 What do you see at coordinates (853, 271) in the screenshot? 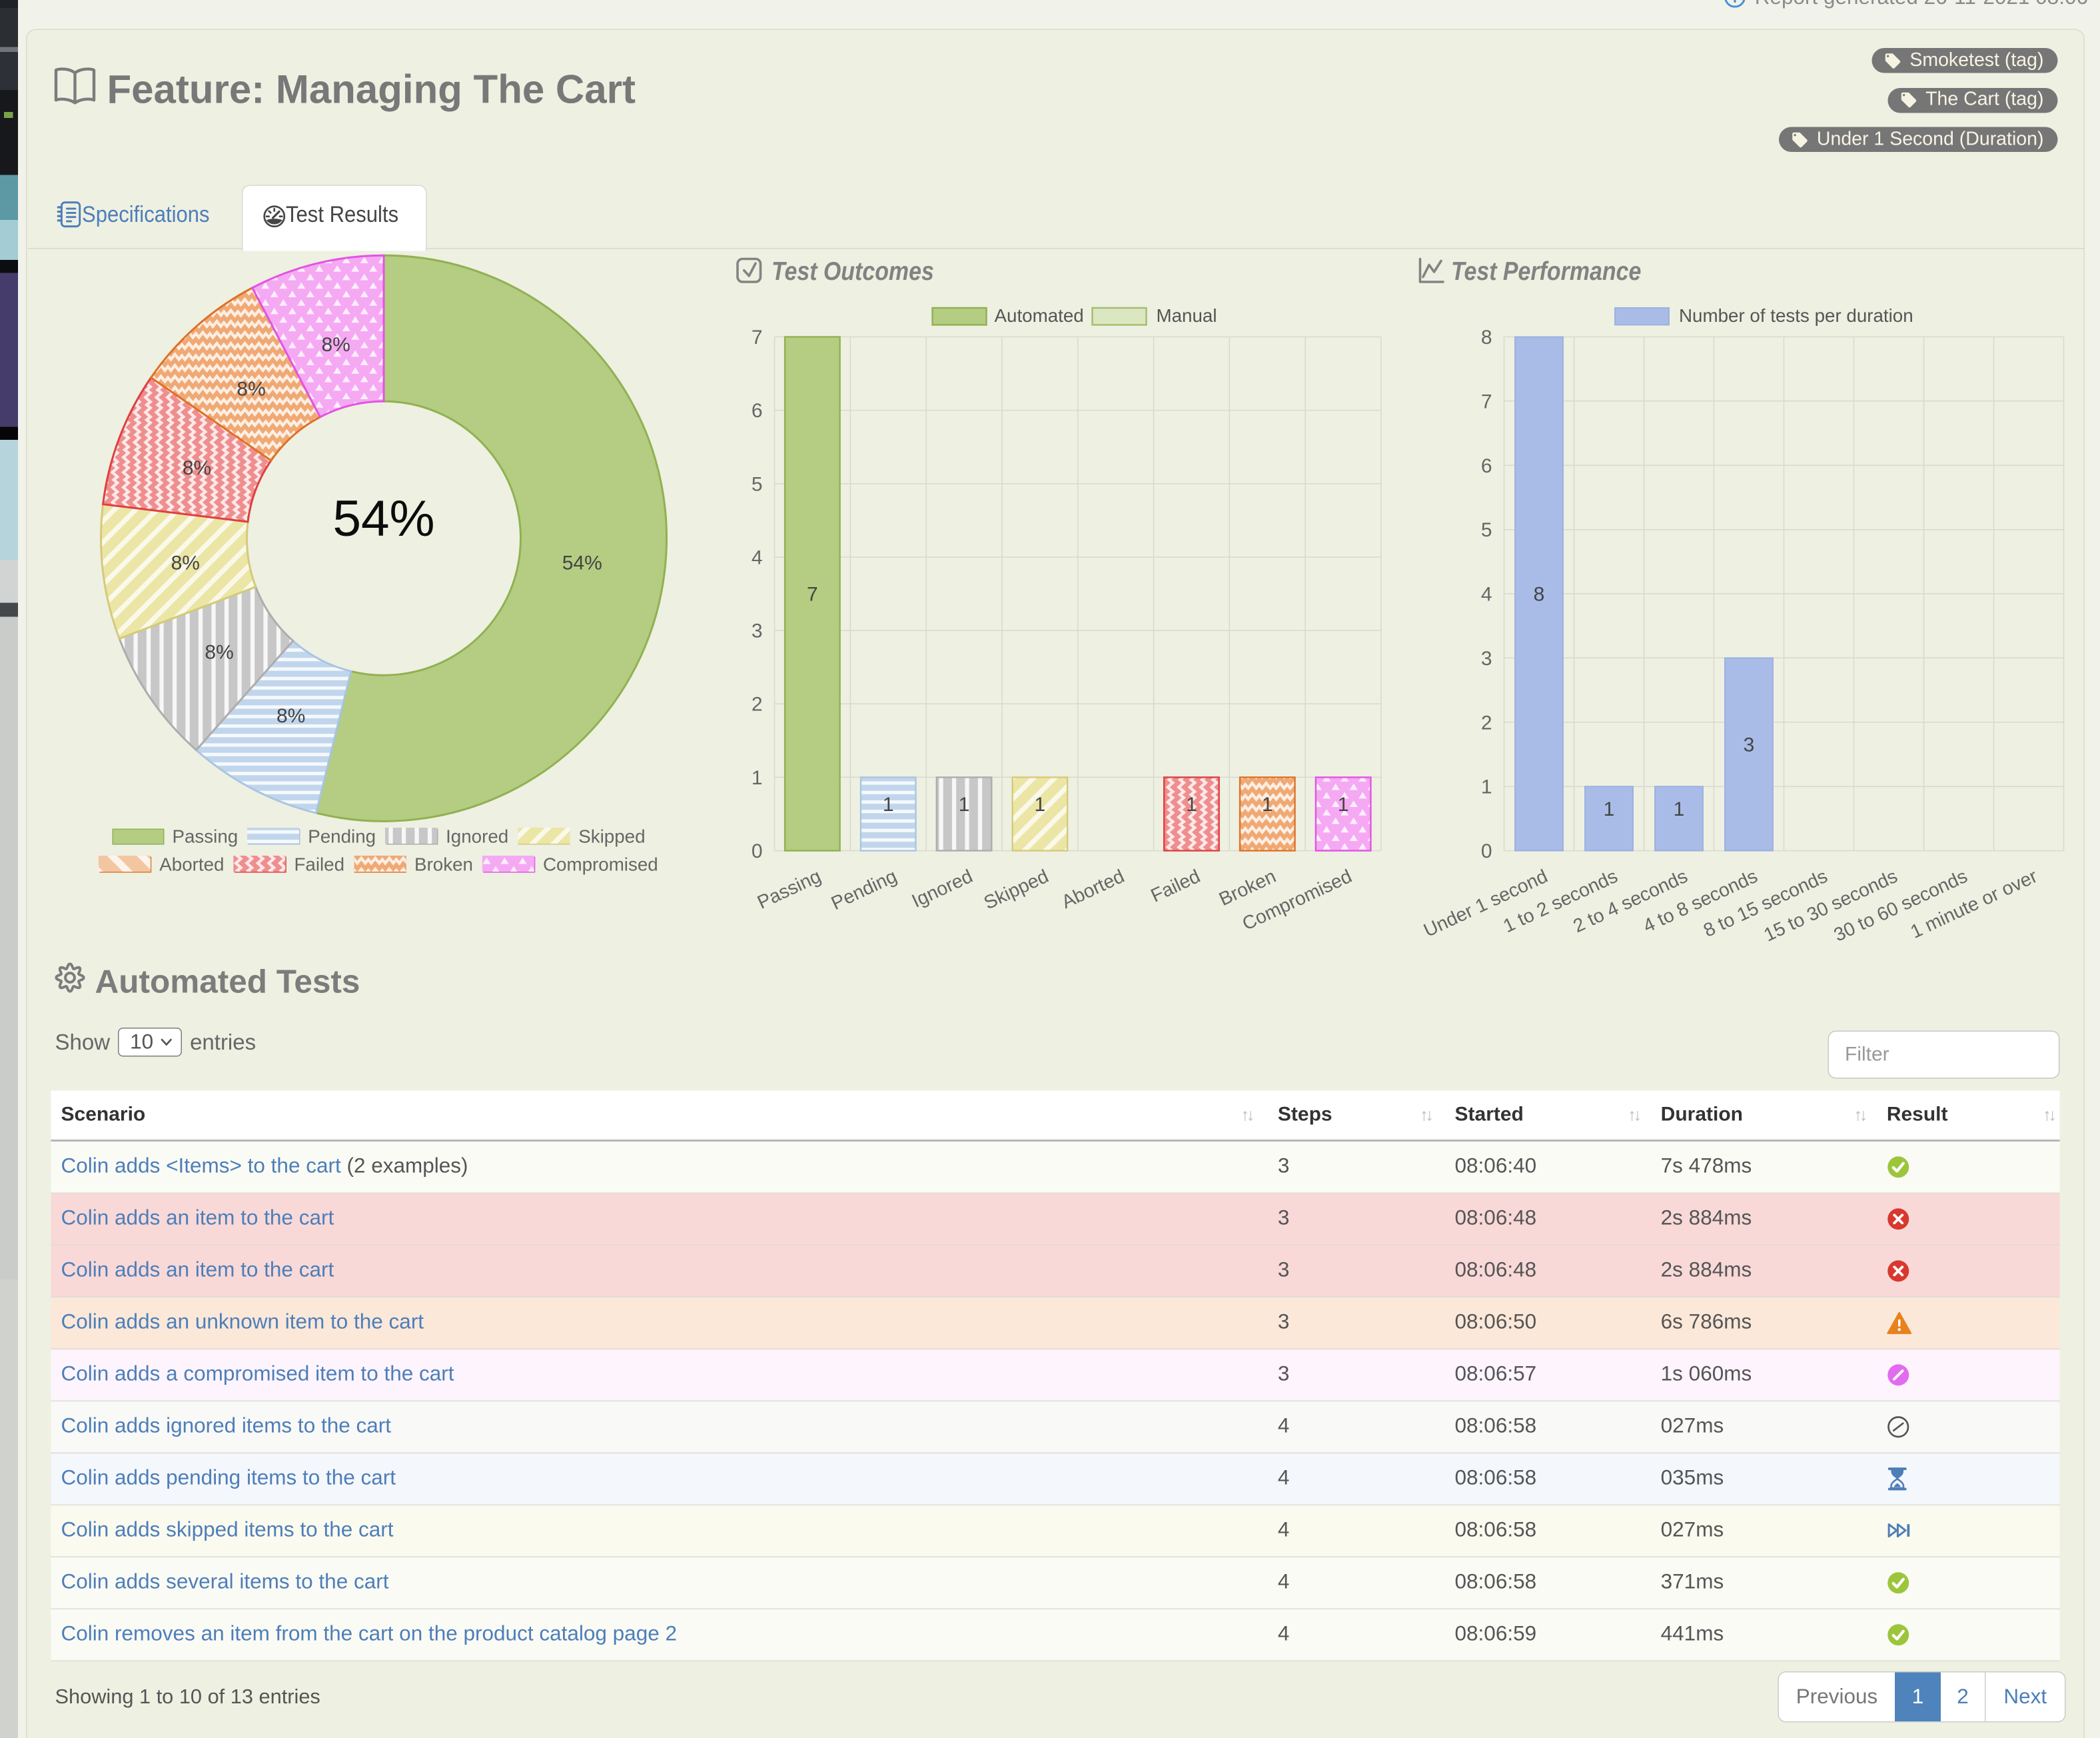
I see `svg-text: Test Outcomes` at bounding box center [853, 271].